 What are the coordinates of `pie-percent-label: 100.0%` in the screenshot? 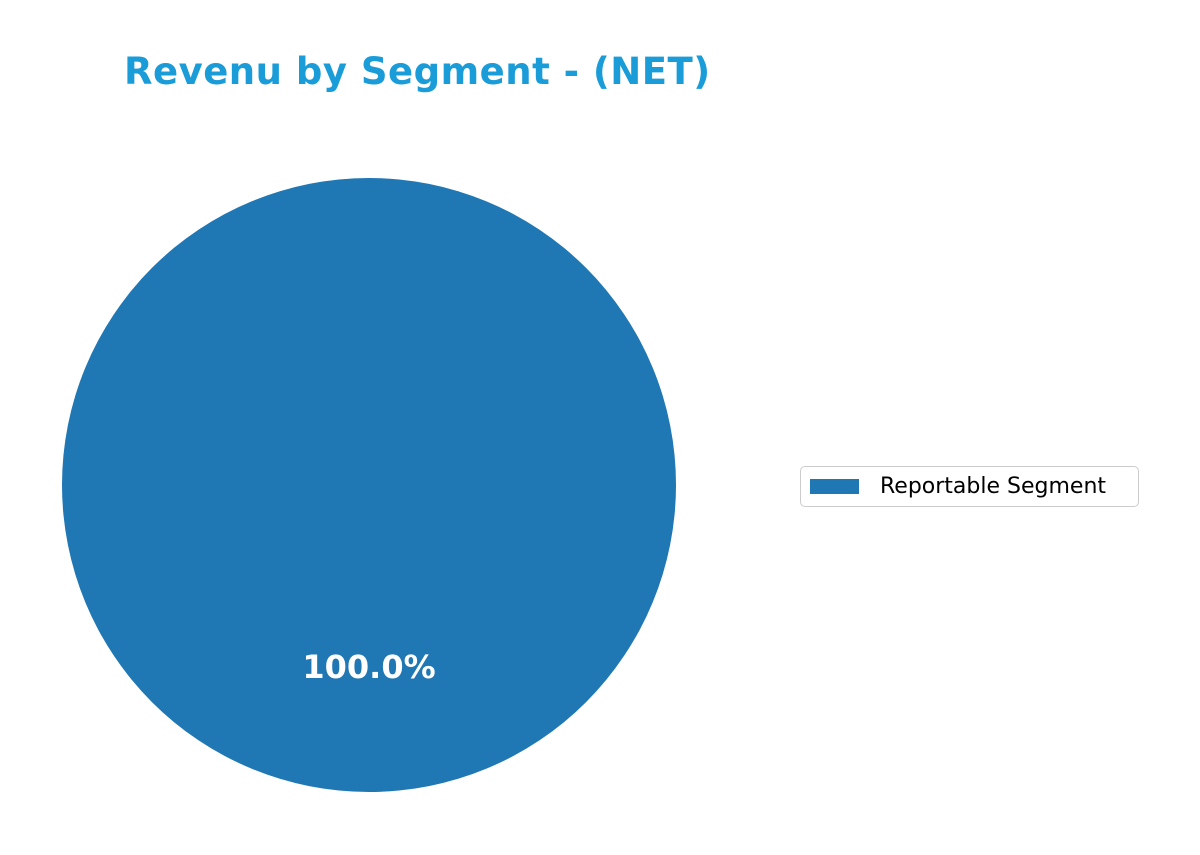 It's located at (369, 667).